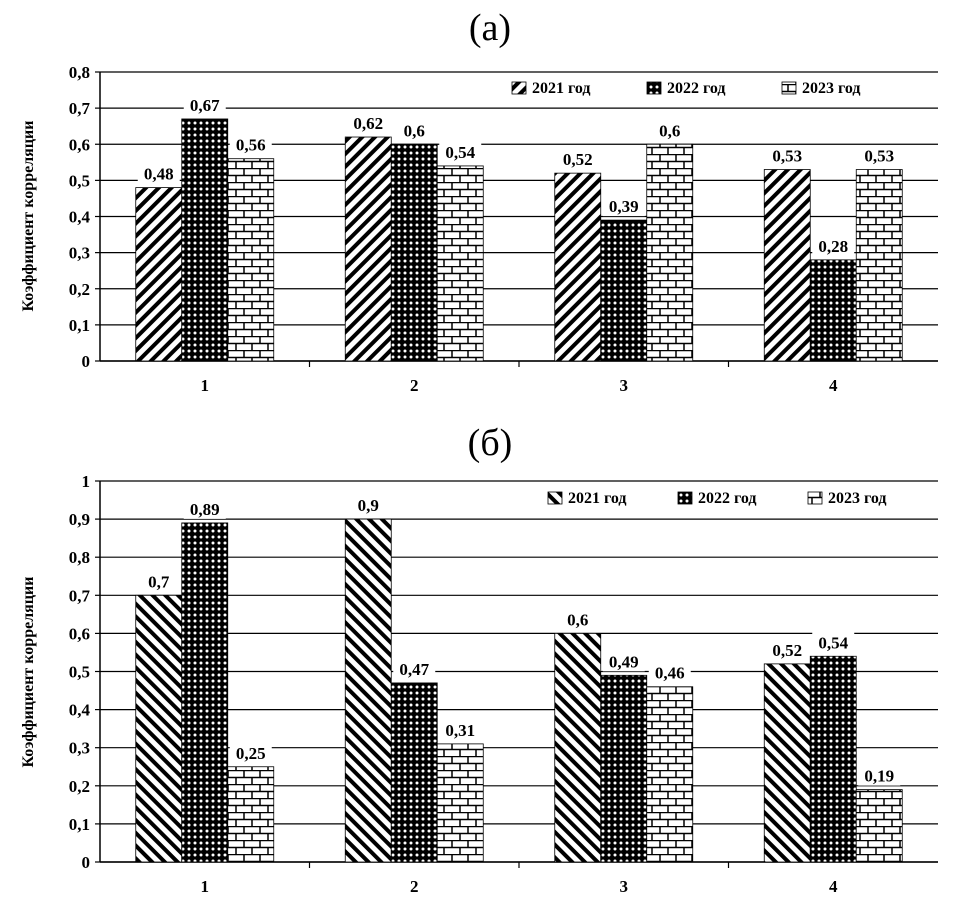 This screenshot has width=980, height=920. Describe the element at coordinates (205, 105) in the screenshot. I see `data-label: 0,67` at that location.